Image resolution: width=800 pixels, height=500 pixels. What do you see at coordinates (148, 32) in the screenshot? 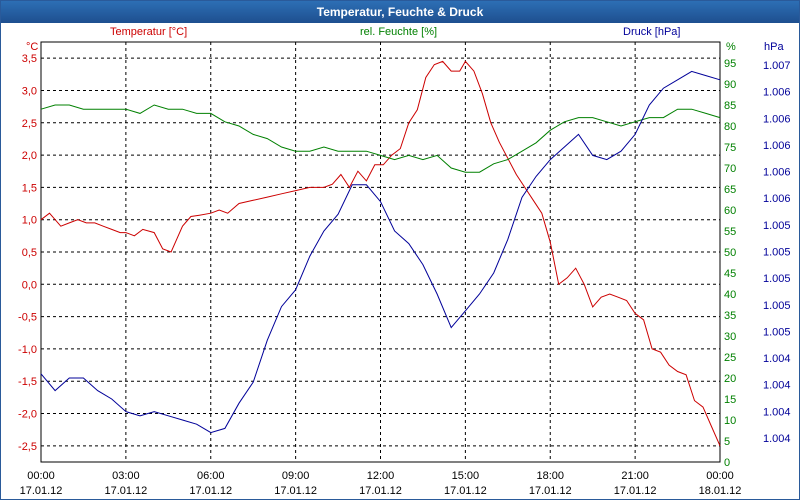
I see `temperature-axis-title: Temperatur [°C]` at bounding box center [148, 32].